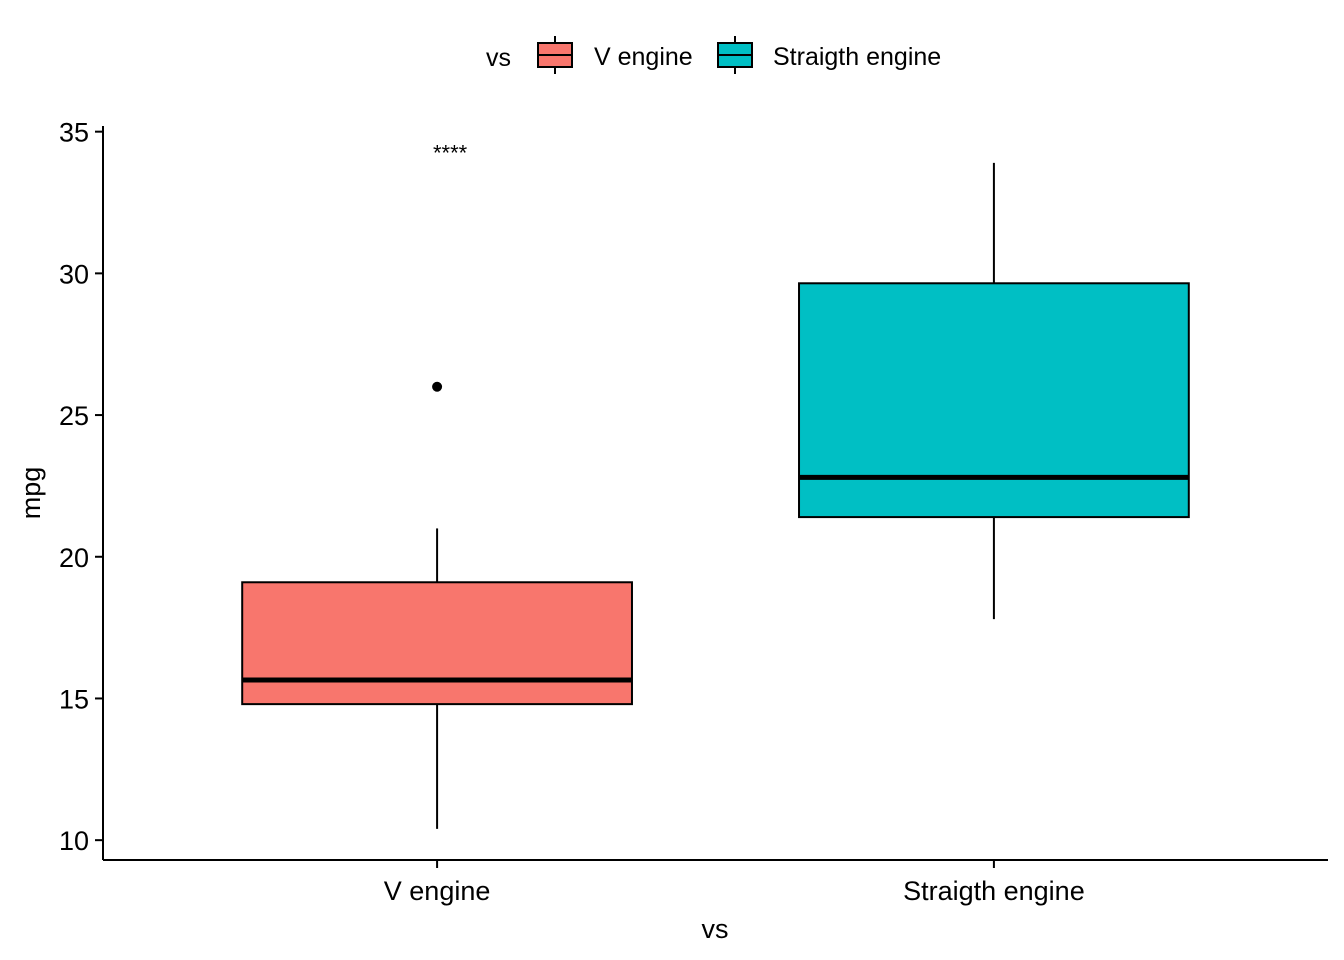 The width and height of the screenshot is (1344, 960). What do you see at coordinates (643, 57) in the screenshot?
I see `legend-label-v-engine: V engine` at bounding box center [643, 57].